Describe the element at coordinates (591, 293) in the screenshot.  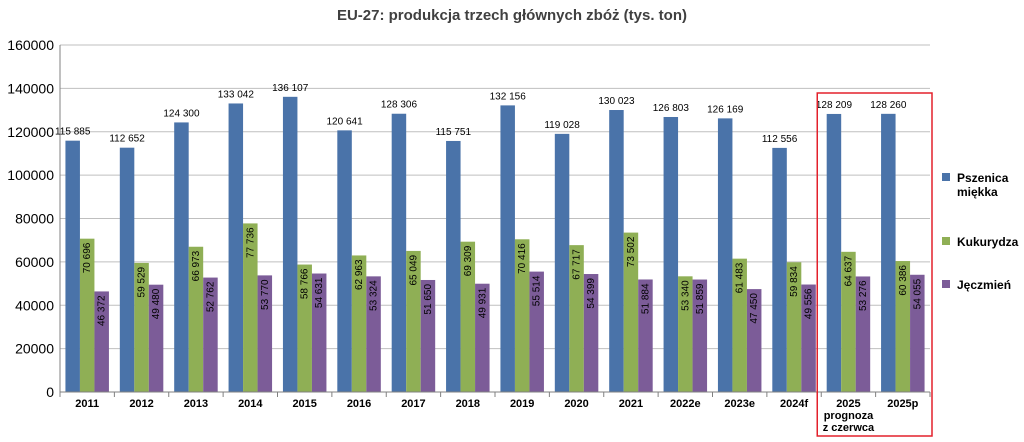
I see `data-label: 54 399` at that location.